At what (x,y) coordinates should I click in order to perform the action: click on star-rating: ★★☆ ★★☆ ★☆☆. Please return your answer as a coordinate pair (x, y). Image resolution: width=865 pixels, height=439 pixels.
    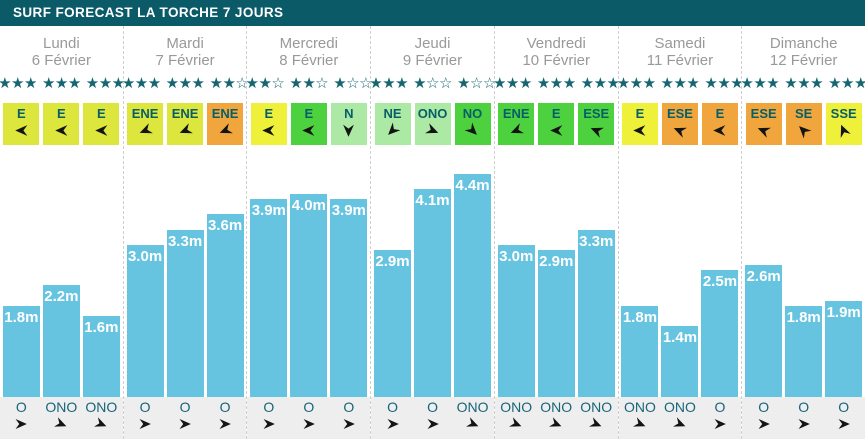
    Looking at the image, I should click on (309, 84).